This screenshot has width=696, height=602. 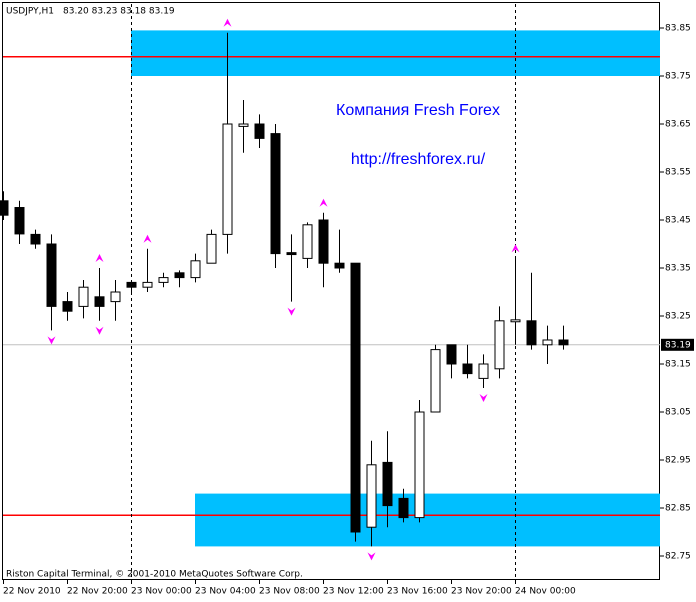 I want to click on x-tick-label: 23 Nov 04:00, so click(x=225, y=592).